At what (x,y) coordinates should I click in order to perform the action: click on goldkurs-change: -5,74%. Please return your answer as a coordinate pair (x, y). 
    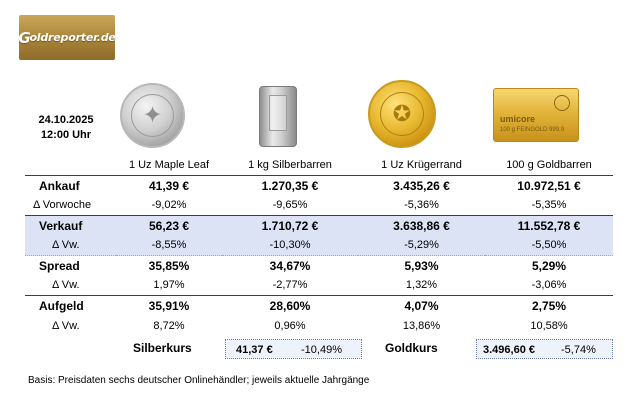
    Looking at the image, I should click on (578, 350).